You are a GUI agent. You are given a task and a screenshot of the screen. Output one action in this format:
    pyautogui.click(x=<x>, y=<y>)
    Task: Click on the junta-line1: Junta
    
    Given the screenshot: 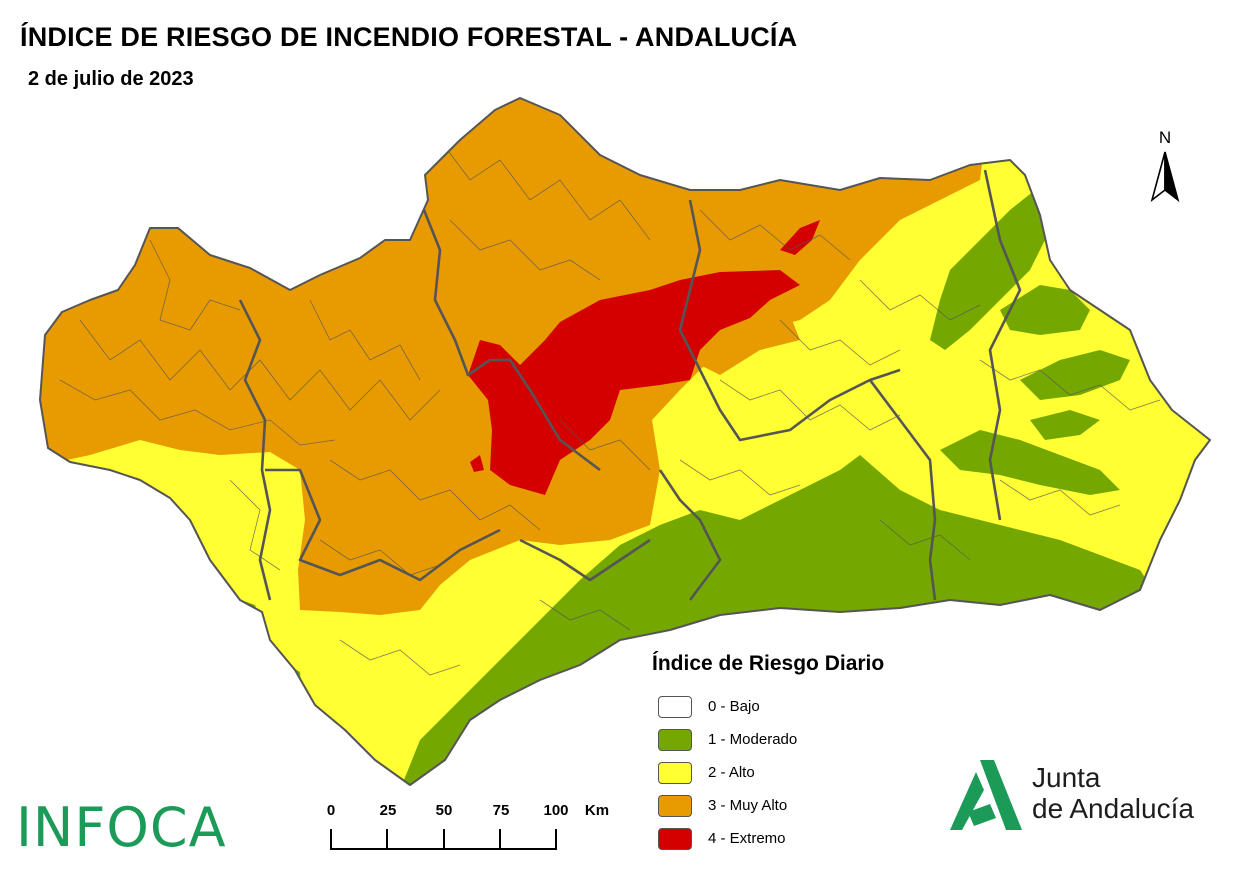 What is the action you would take?
    pyautogui.click(x=1066, y=777)
    